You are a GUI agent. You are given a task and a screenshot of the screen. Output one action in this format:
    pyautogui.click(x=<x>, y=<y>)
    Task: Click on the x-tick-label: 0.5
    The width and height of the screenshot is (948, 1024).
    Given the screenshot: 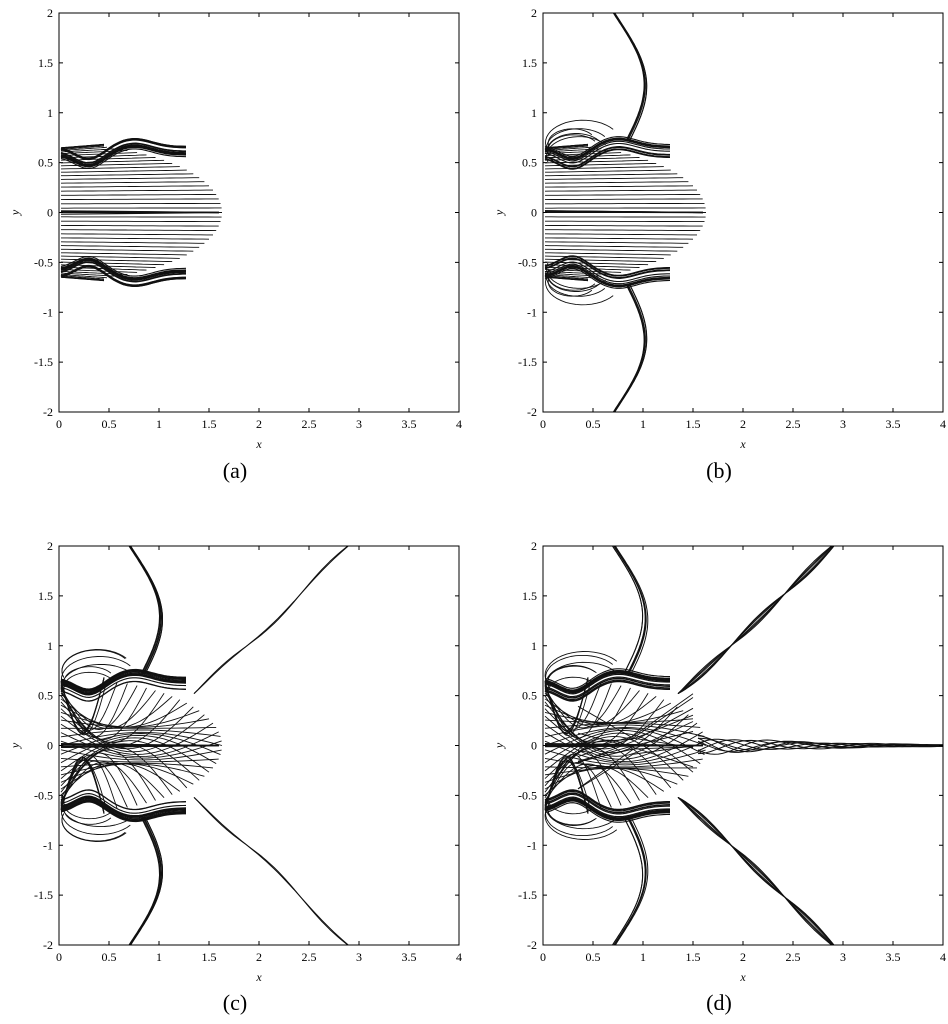 What is the action you would take?
    pyautogui.click(x=109, y=957)
    